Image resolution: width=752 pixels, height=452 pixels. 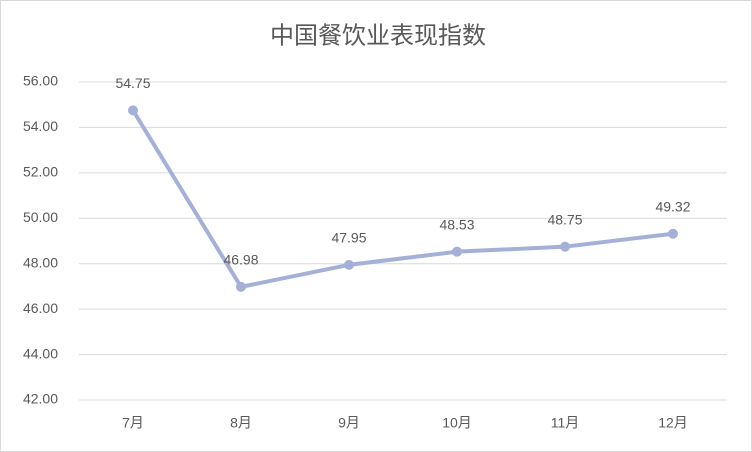 What do you see at coordinates (40, 353) in the screenshot?
I see `y-tick-label: 44.00` at bounding box center [40, 353].